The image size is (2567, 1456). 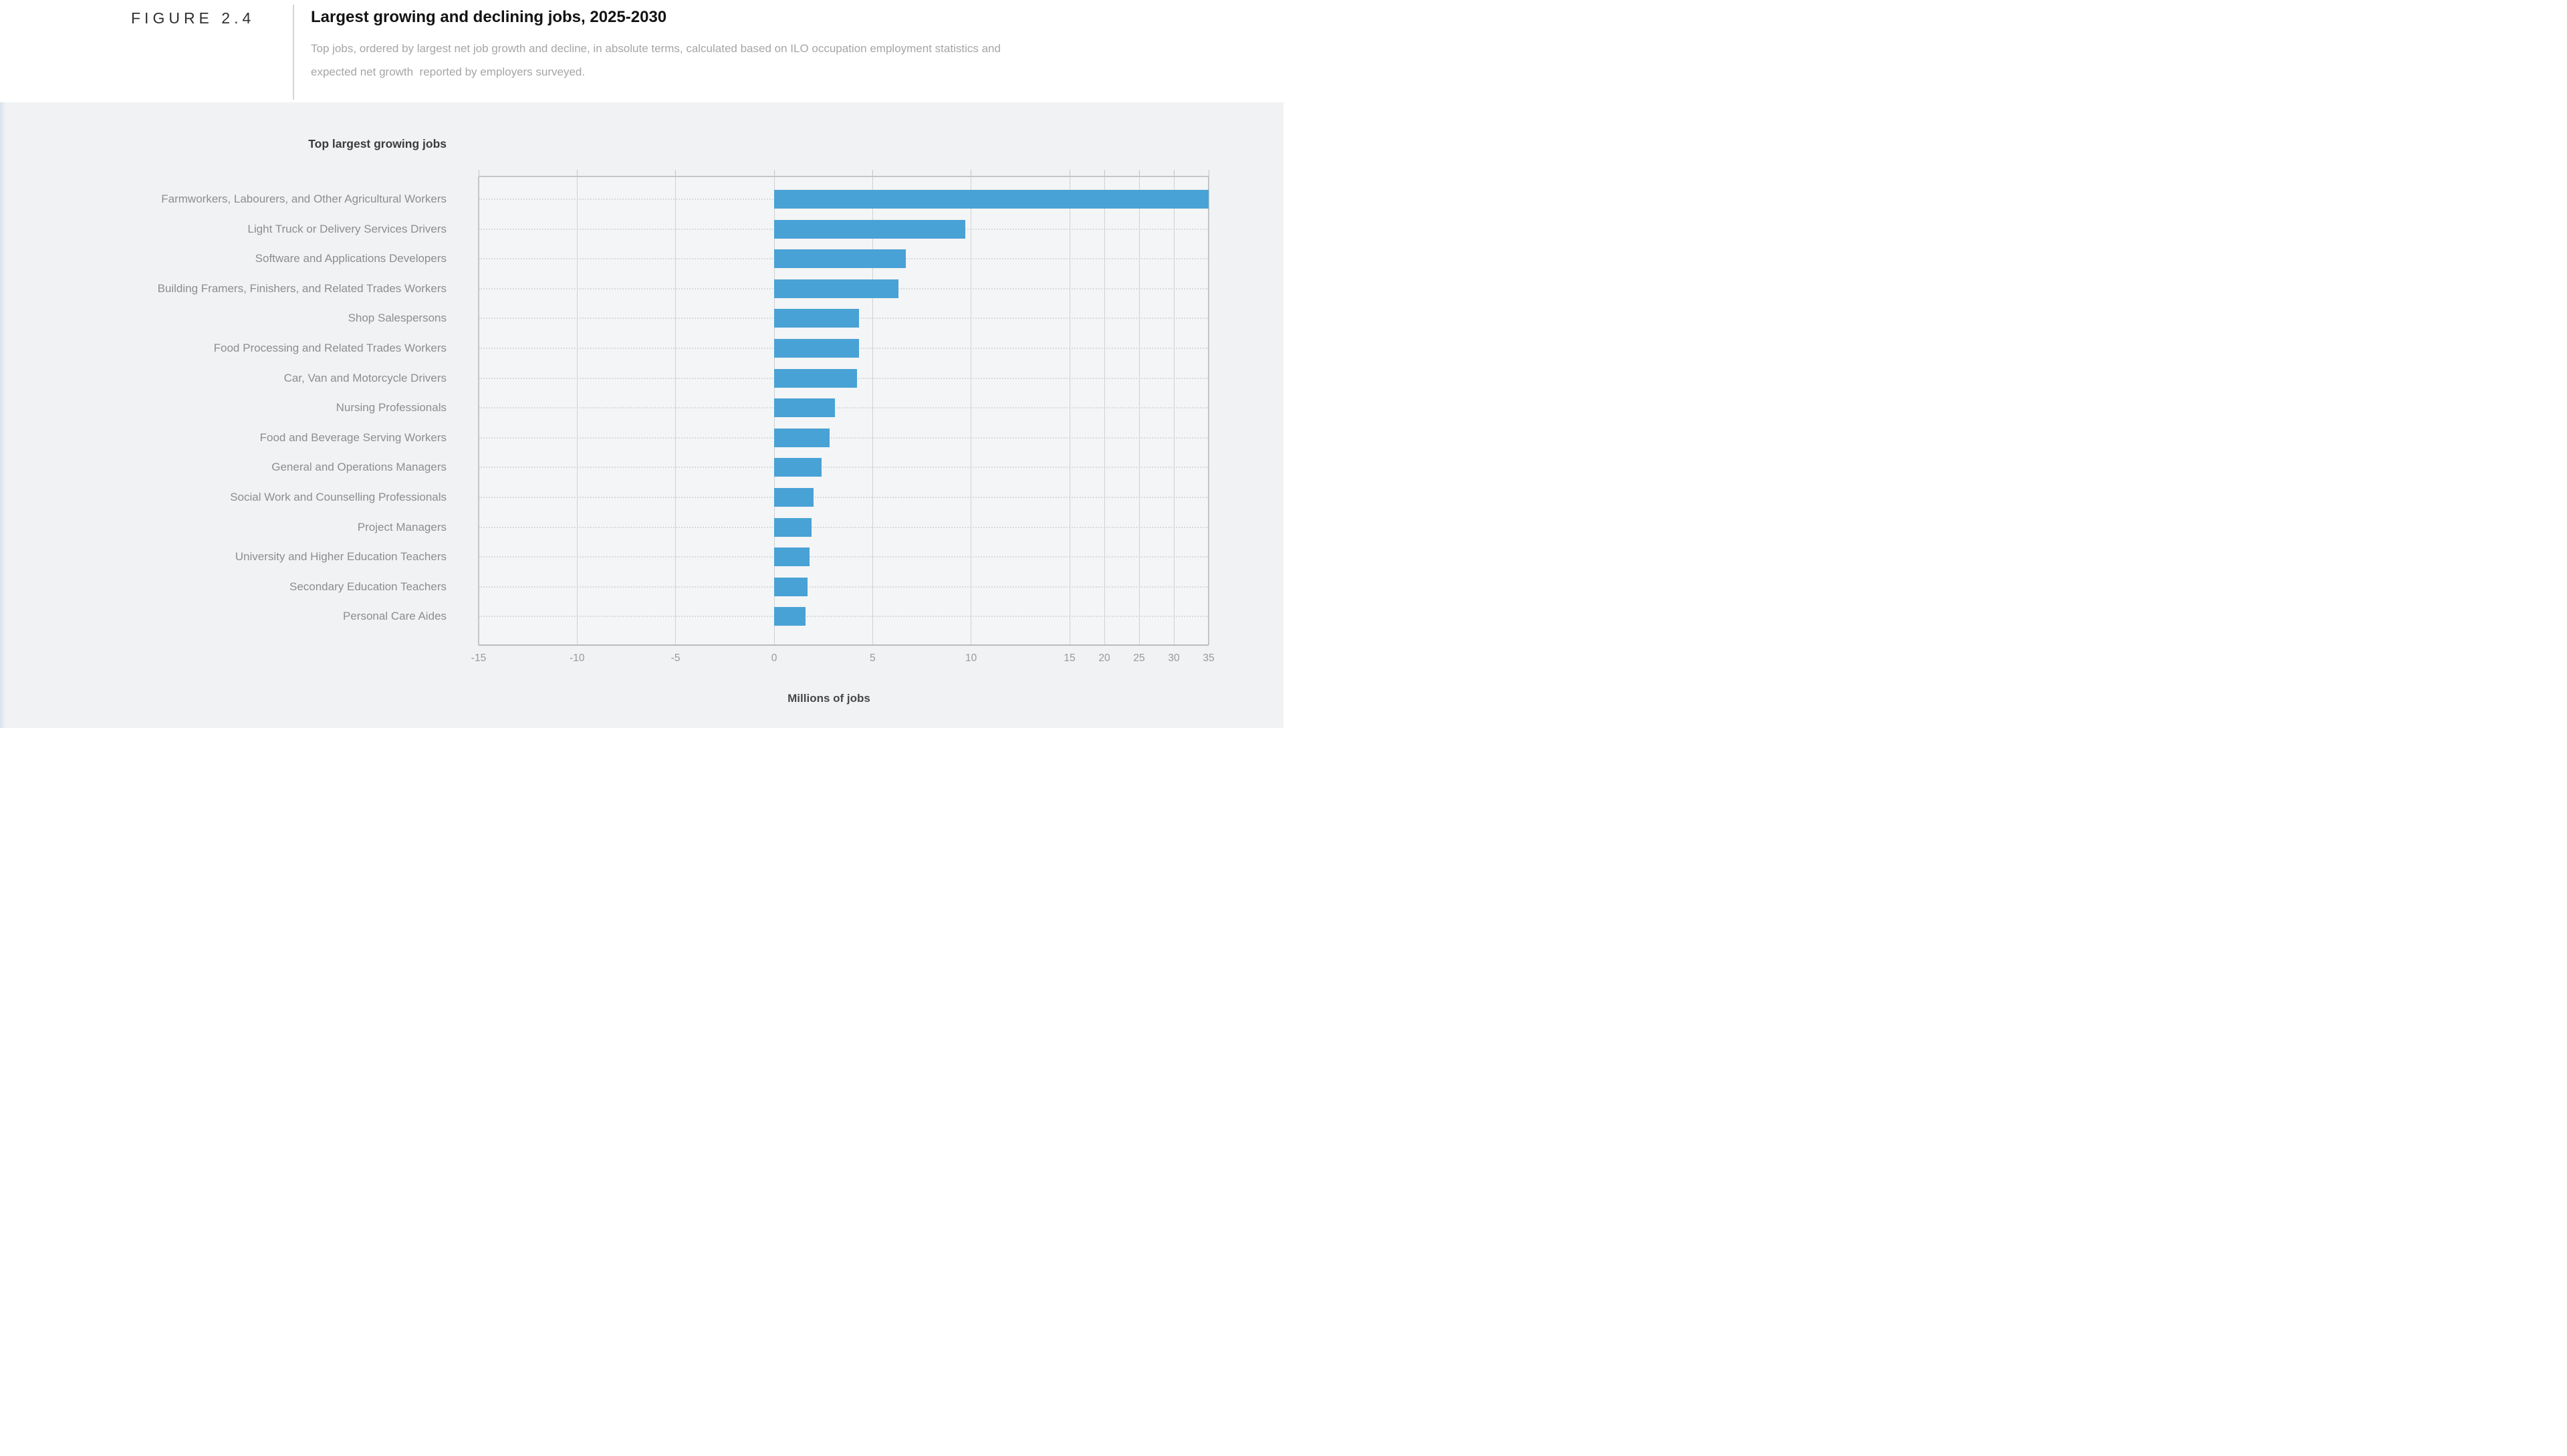 What do you see at coordinates (577, 410) in the screenshot?
I see `gridline--10` at bounding box center [577, 410].